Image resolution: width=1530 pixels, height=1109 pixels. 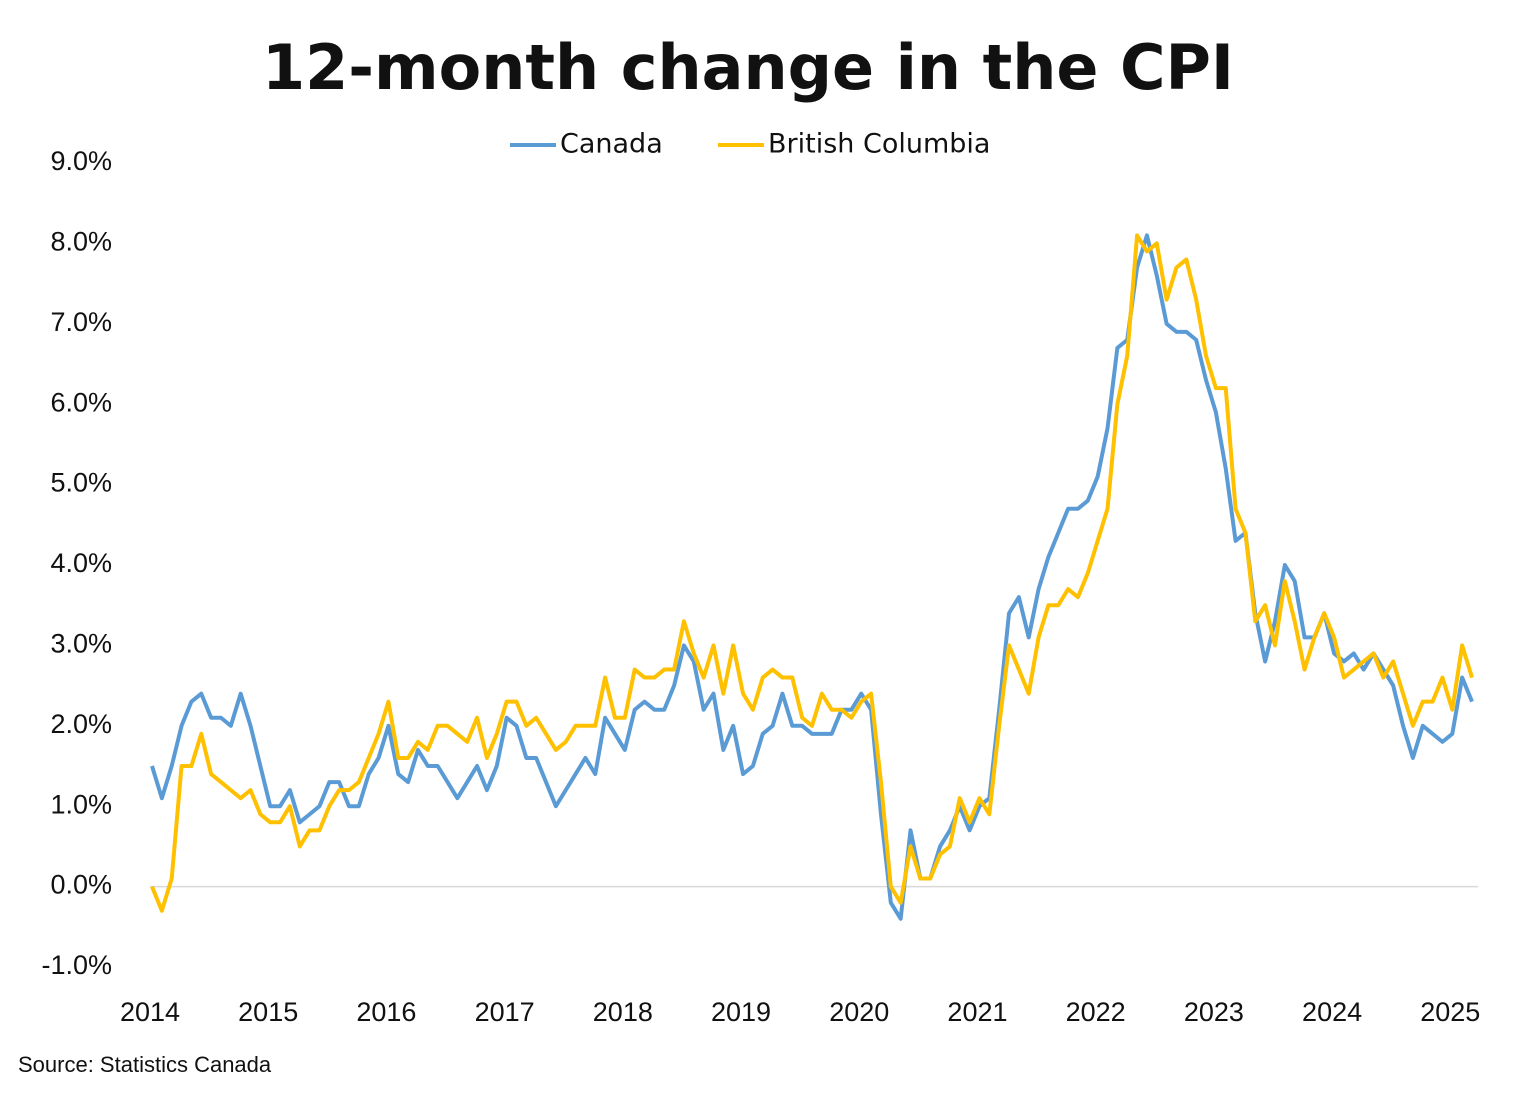 I want to click on y-tick-label: 9.0%, so click(x=81, y=161).